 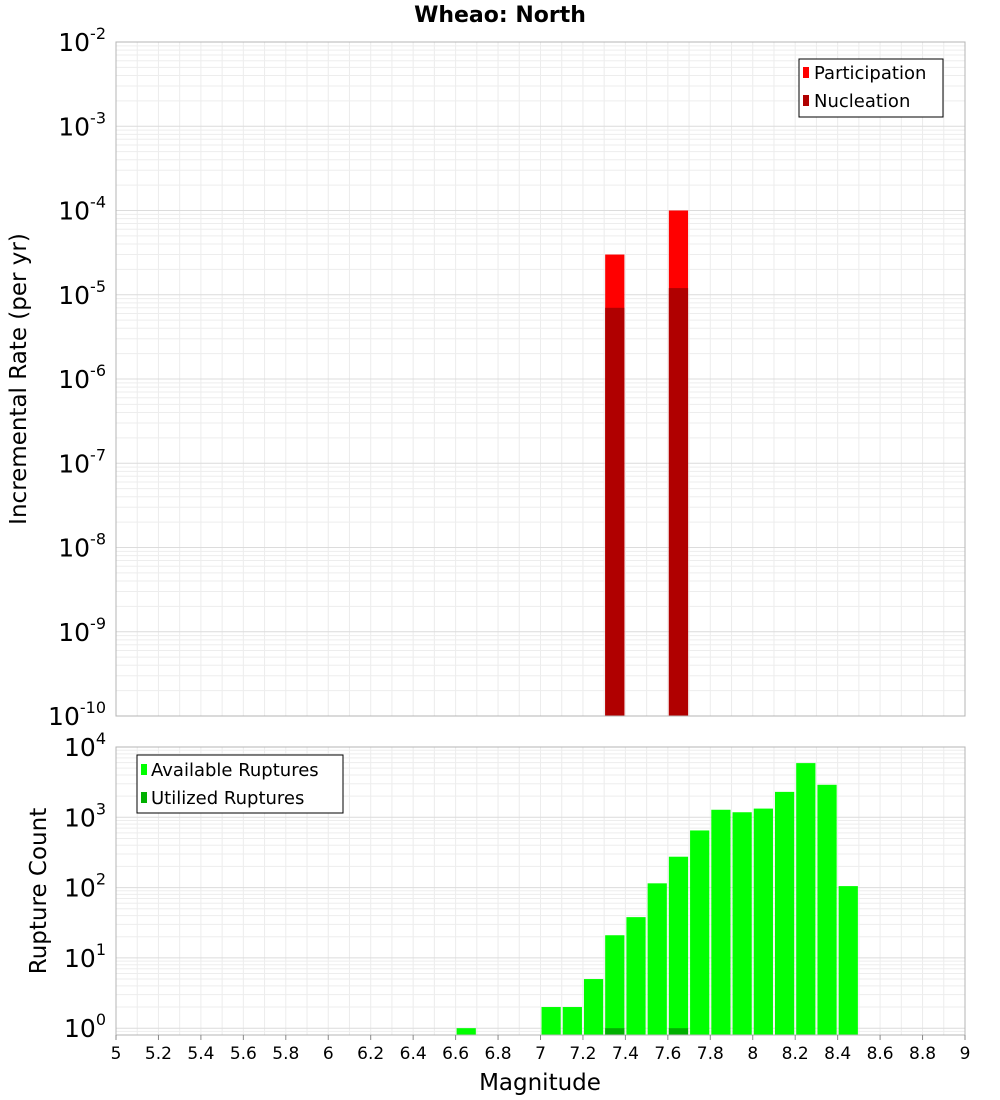 I want to click on x-tick-label: 6.6, so click(x=455, y=1054).